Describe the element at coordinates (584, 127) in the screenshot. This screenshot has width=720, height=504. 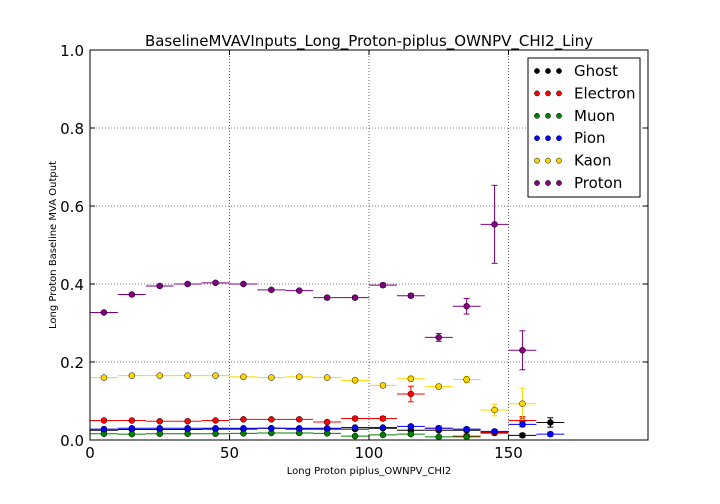
I see `legend: Ghost Electron Muon Pion Kaon Proton` at that location.